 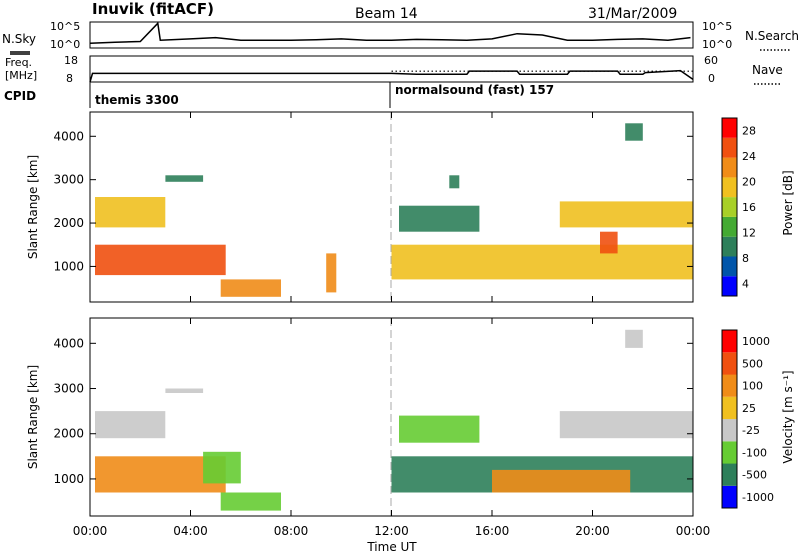 I want to click on velocity-colorbar: 1000 500 100 25 -25 -100 -500 -1000, so click(x=747, y=419).